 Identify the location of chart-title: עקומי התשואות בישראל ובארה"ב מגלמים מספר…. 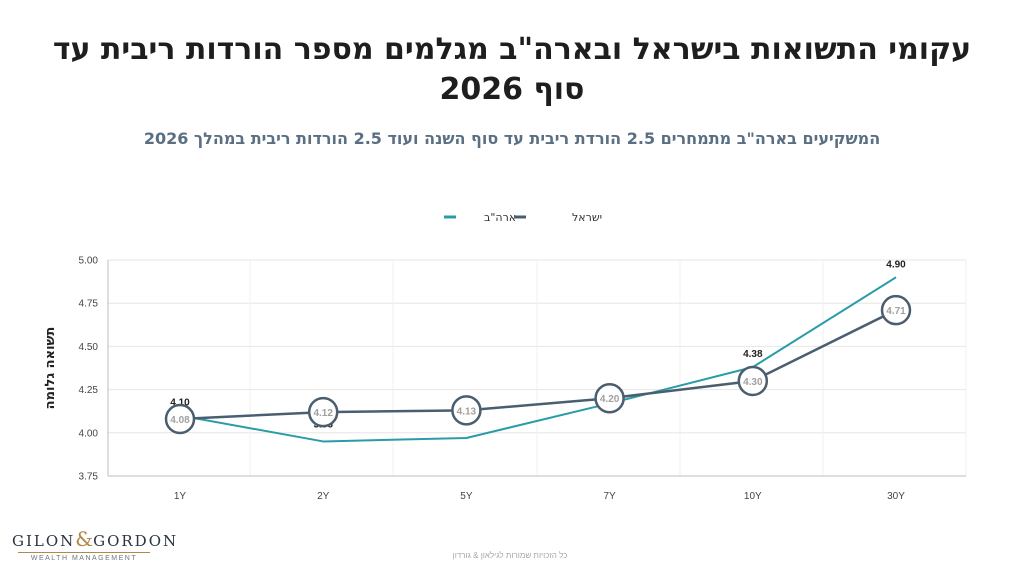
(512, 69).